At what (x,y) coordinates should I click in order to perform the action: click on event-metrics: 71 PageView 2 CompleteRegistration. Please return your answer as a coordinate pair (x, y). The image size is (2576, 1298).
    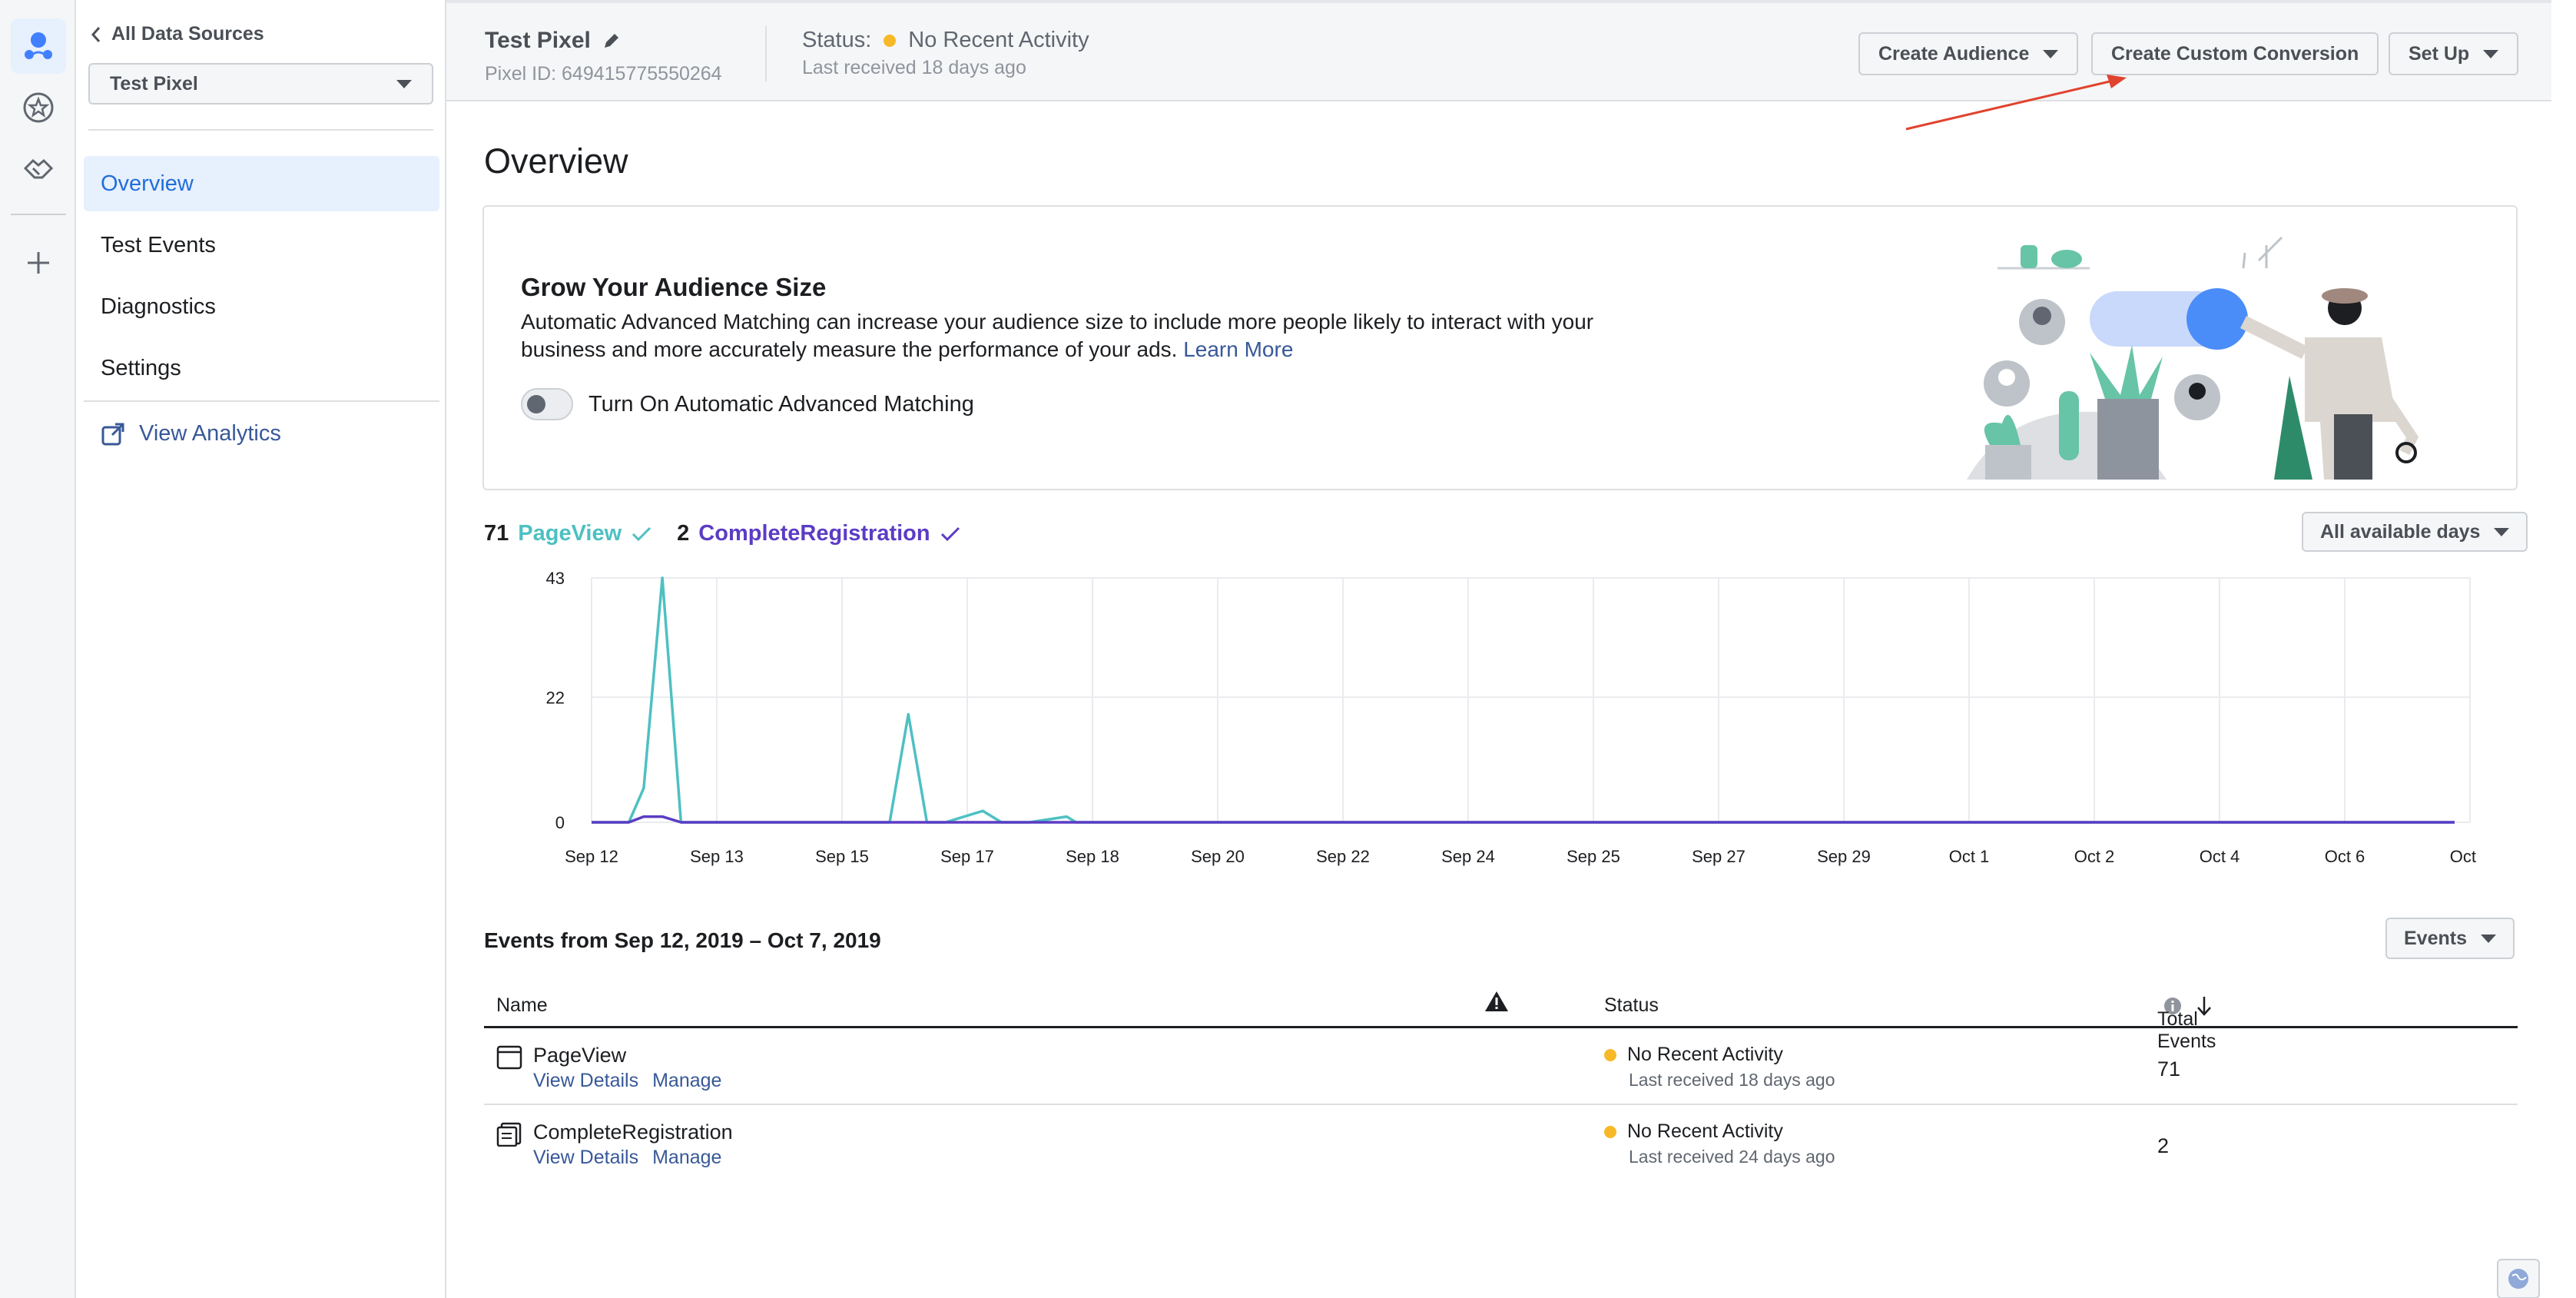
    Looking at the image, I should click on (722, 533).